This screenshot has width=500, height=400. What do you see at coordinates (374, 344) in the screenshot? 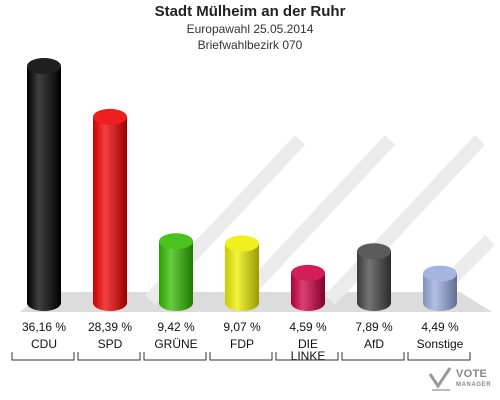
I see `category-label: AfD` at bounding box center [374, 344].